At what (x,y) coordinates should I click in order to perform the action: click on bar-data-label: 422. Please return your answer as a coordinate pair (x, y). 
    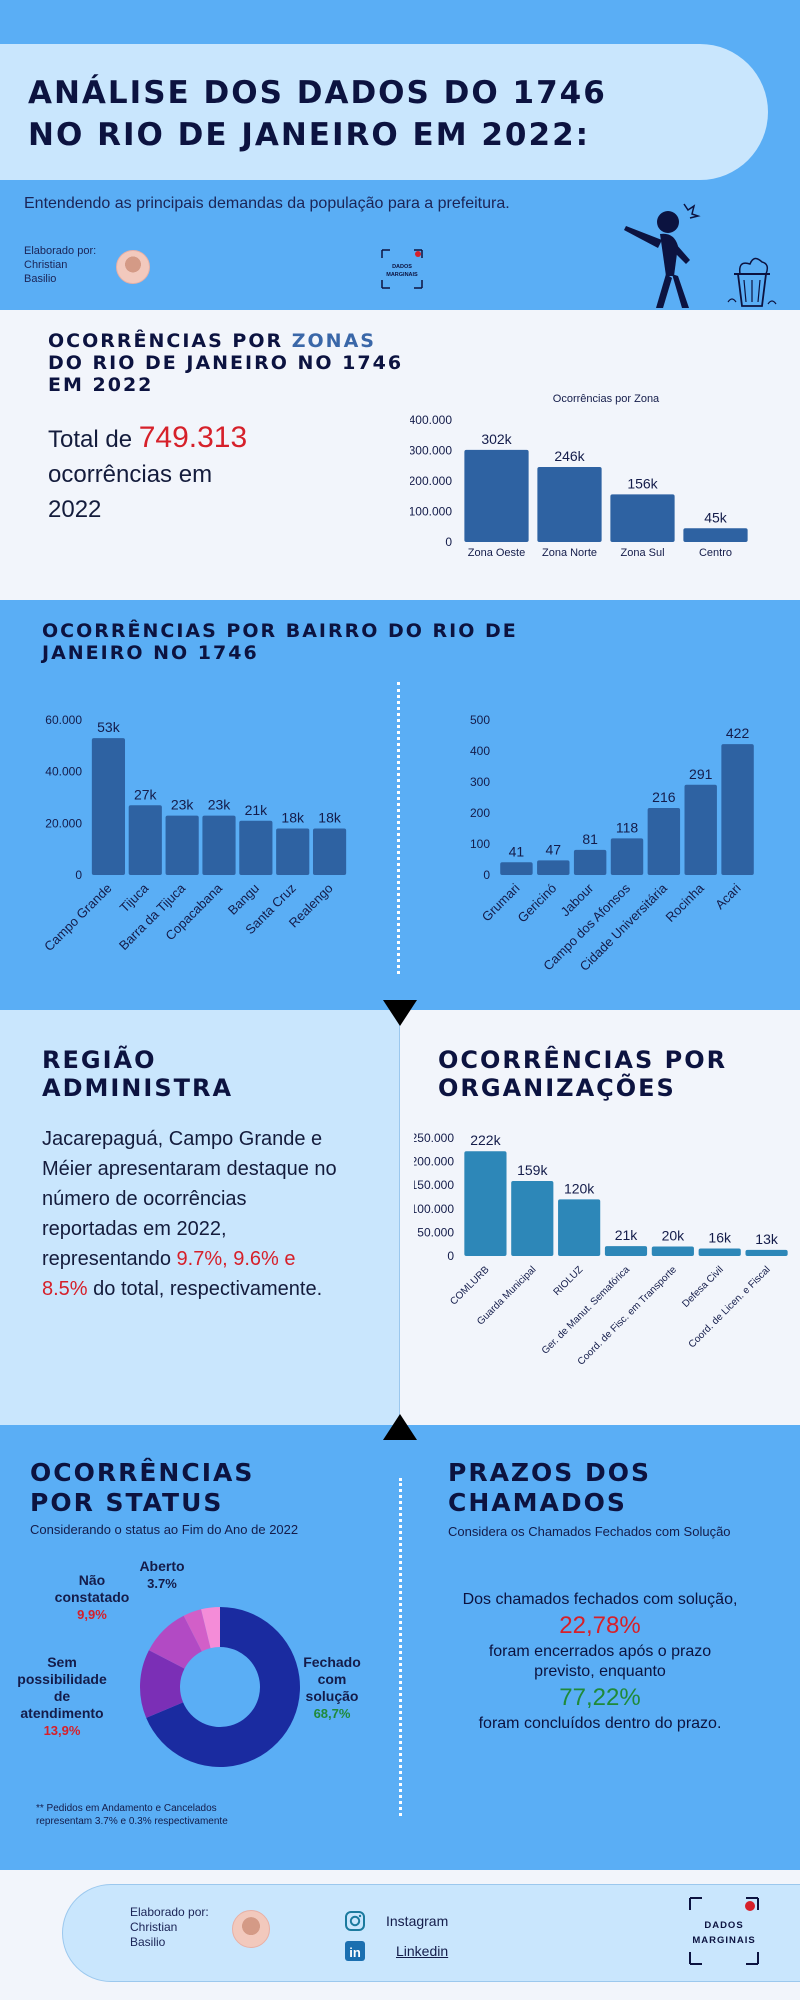
    Looking at the image, I should click on (738, 733).